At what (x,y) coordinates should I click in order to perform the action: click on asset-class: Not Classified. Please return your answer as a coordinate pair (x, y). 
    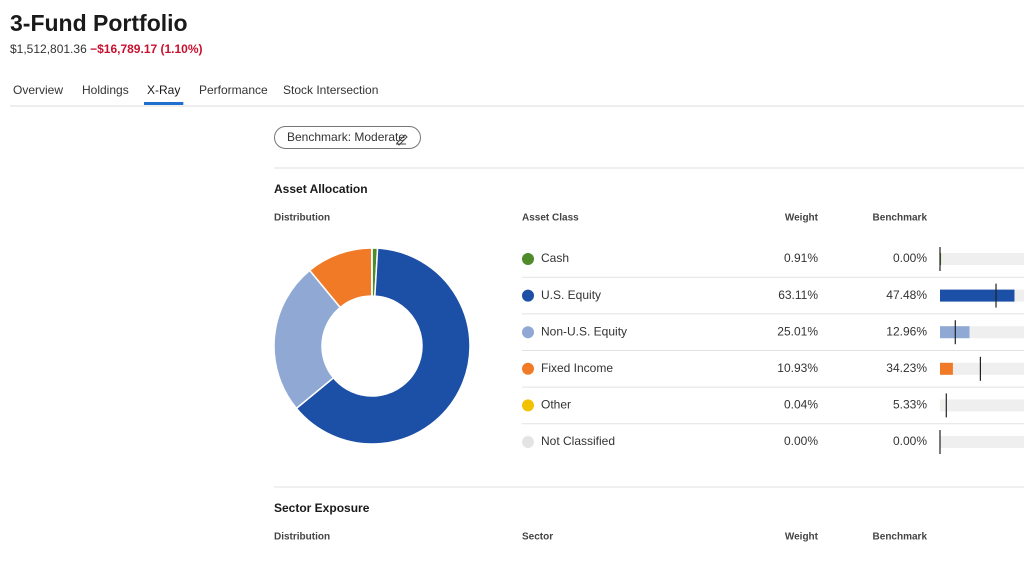
    Looking at the image, I should click on (578, 441).